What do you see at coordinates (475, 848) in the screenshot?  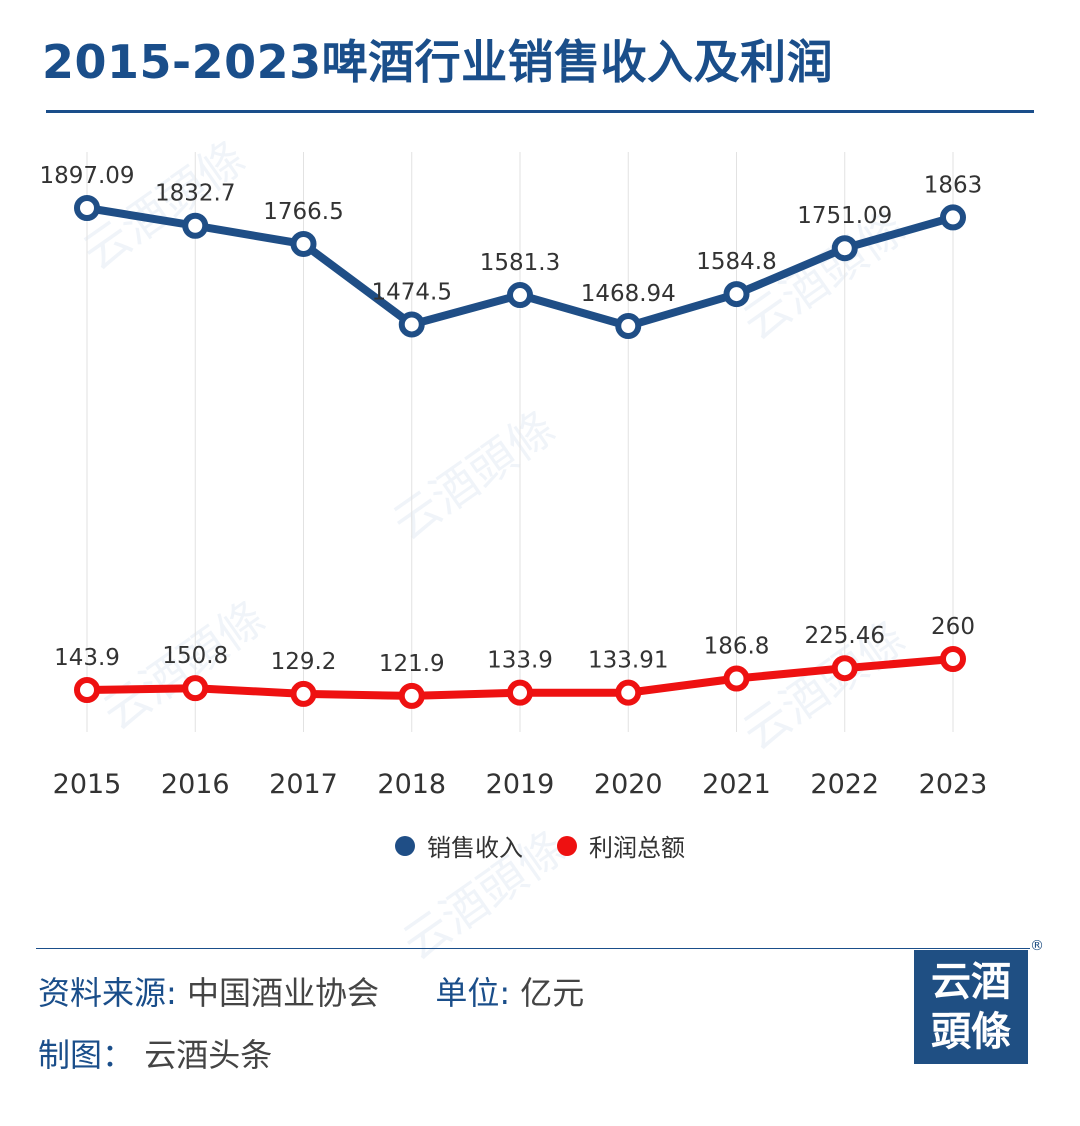 I see `legend-revenue-label: 销售收入` at bounding box center [475, 848].